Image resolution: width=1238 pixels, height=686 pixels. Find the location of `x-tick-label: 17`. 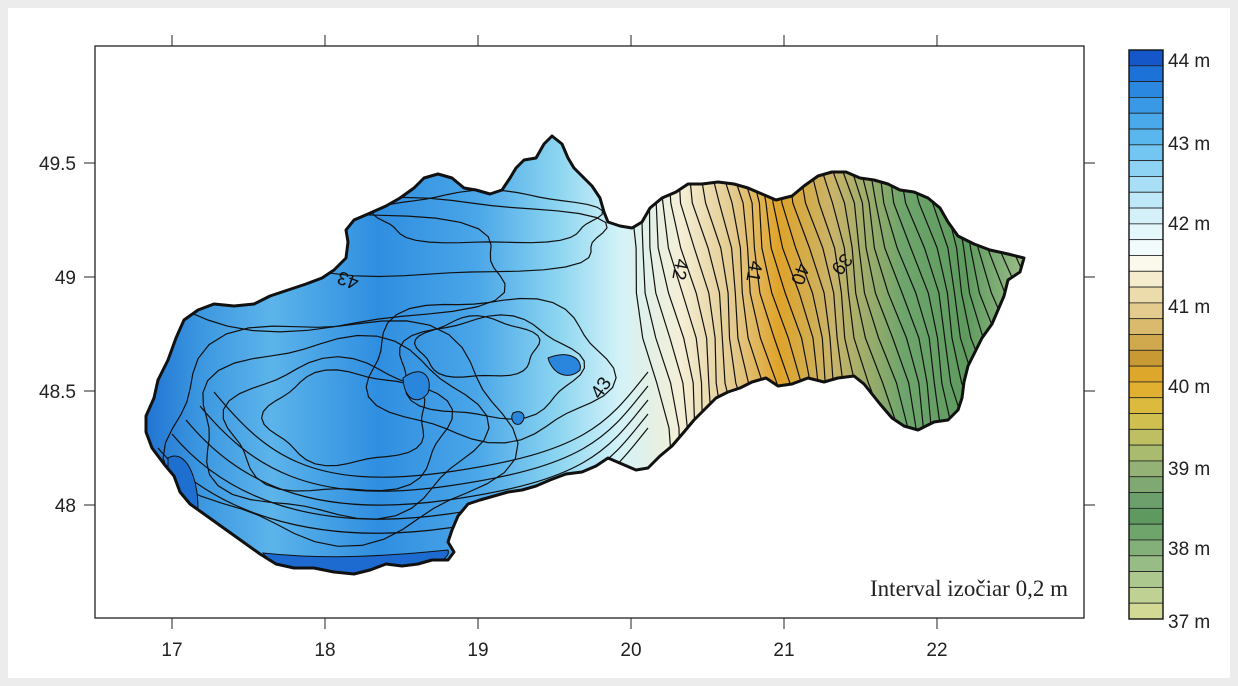

x-tick-label: 17 is located at coordinates (171, 650).